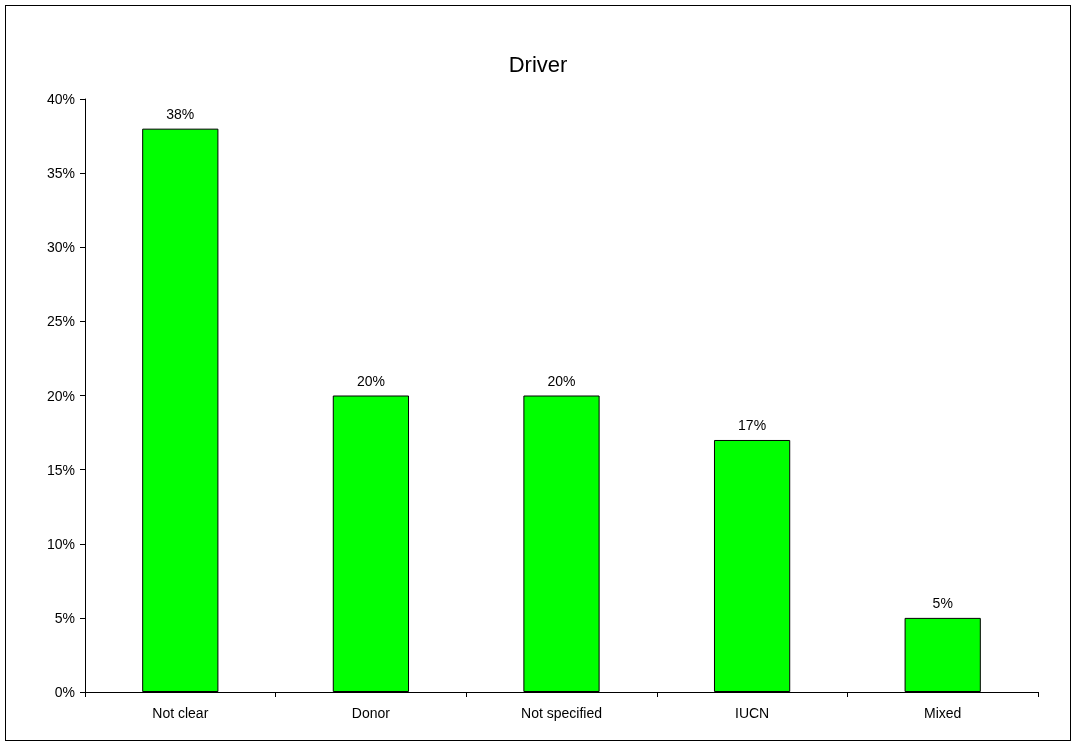  What do you see at coordinates (60, 395) in the screenshot?
I see `y-tick-label: 20%` at bounding box center [60, 395].